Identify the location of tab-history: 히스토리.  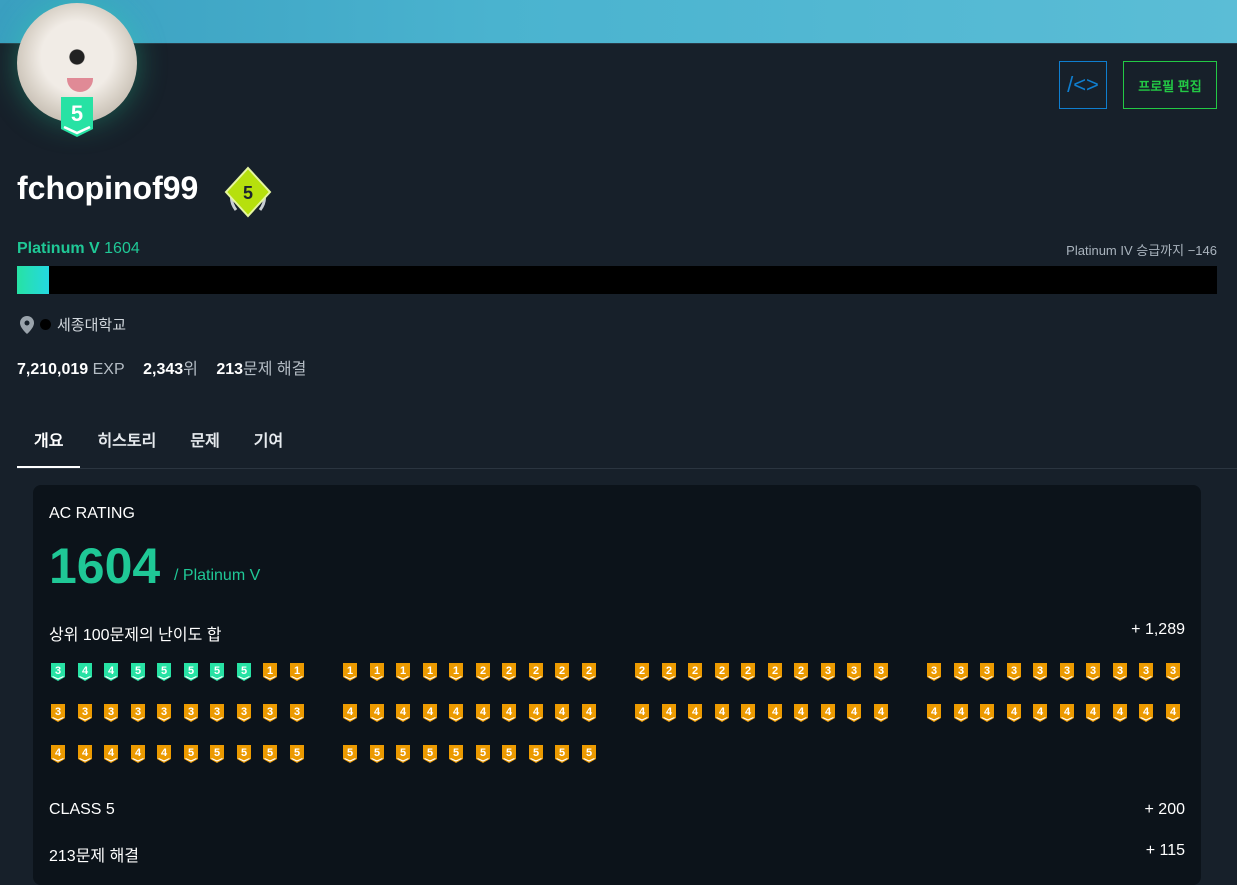
(127, 441).